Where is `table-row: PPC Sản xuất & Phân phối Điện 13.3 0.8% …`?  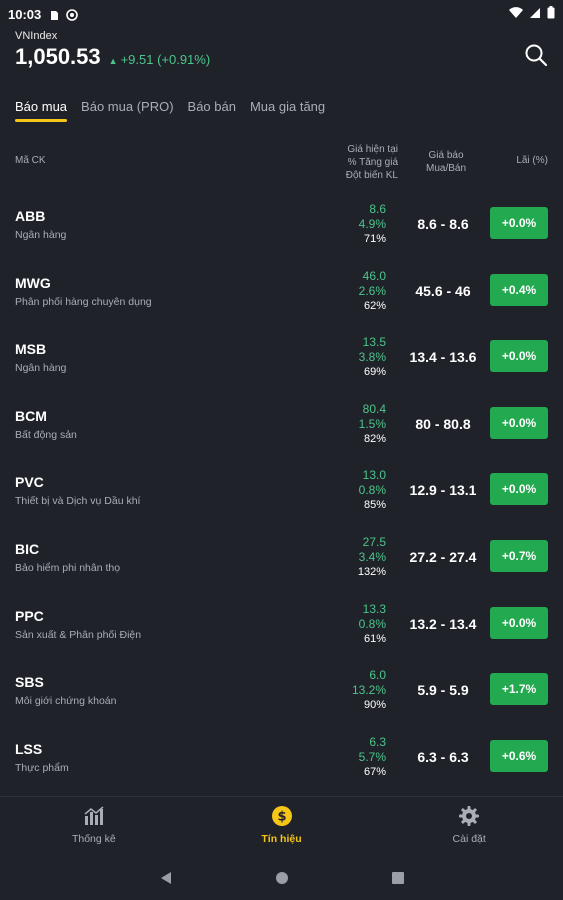 table-row: PPC Sản xuất & Phân phối Điện 13.3 0.8% … is located at coordinates (281, 629).